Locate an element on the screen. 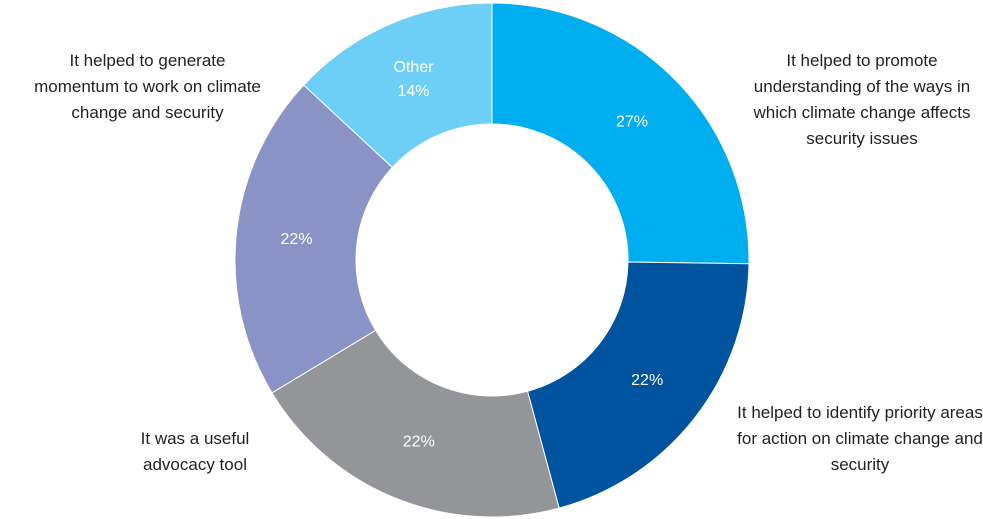  slice-label: It was a useful advocacy tool is located at coordinates (195, 451).